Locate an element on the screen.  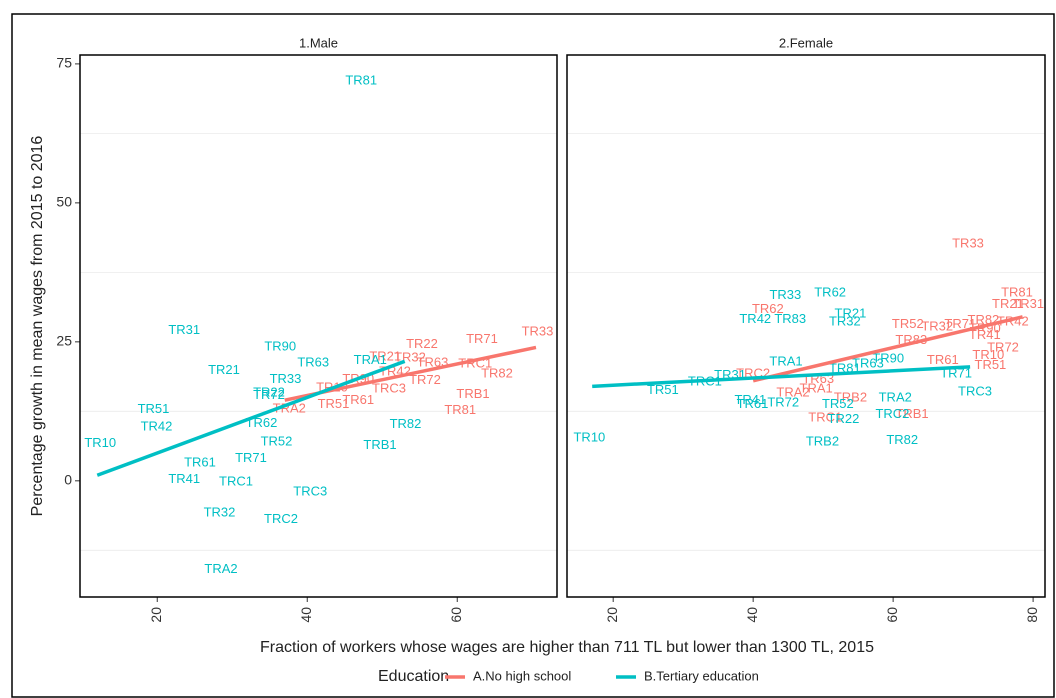
y-tick-label: 25 is located at coordinates (64, 341).